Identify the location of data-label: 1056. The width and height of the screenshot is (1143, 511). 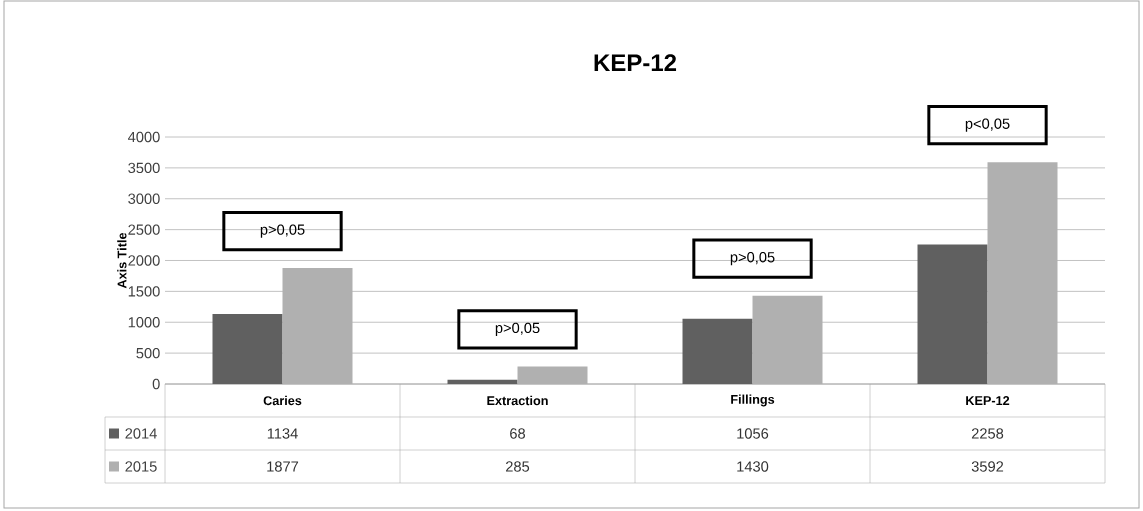
(753, 433).